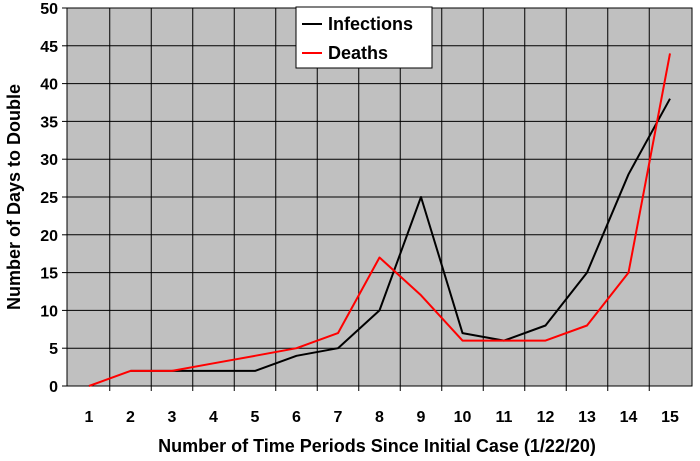 The height and width of the screenshot is (461, 700). What do you see at coordinates (89, 417) in the screenshot?
I see `x-tick-label: 1` at bounding box center [89, 417].